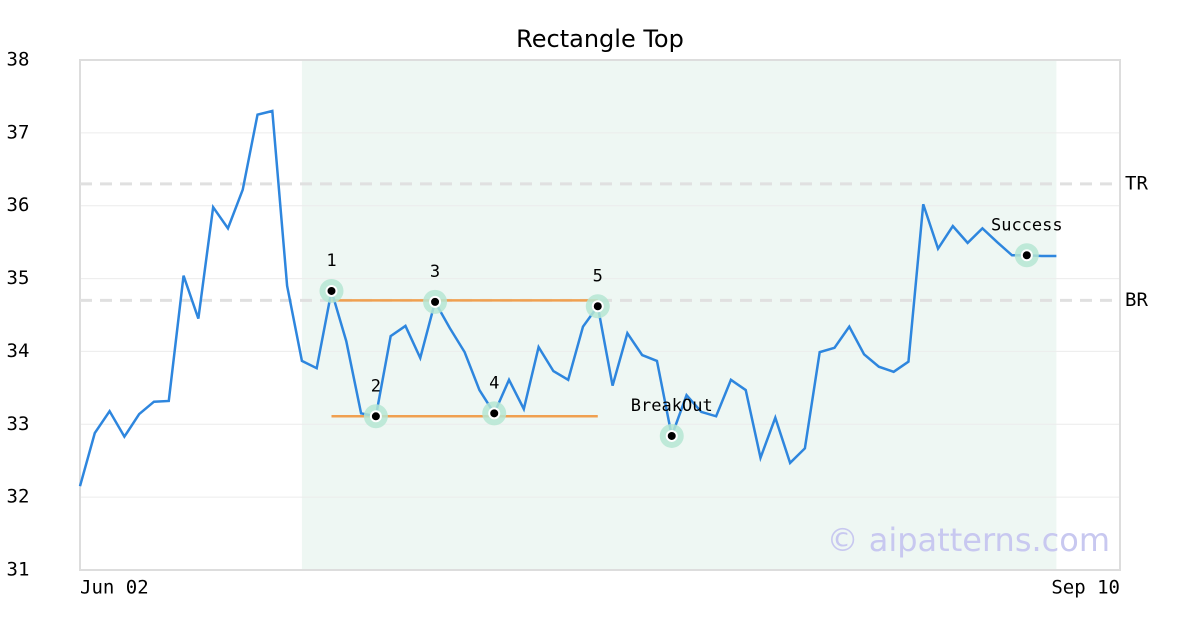 Image resolution: width=1200 pixels, height=630 pixels. What do you see at coordinates (376, 386) in the screenshot?
I see `point-label: 2` at bounding box center [376, 386].